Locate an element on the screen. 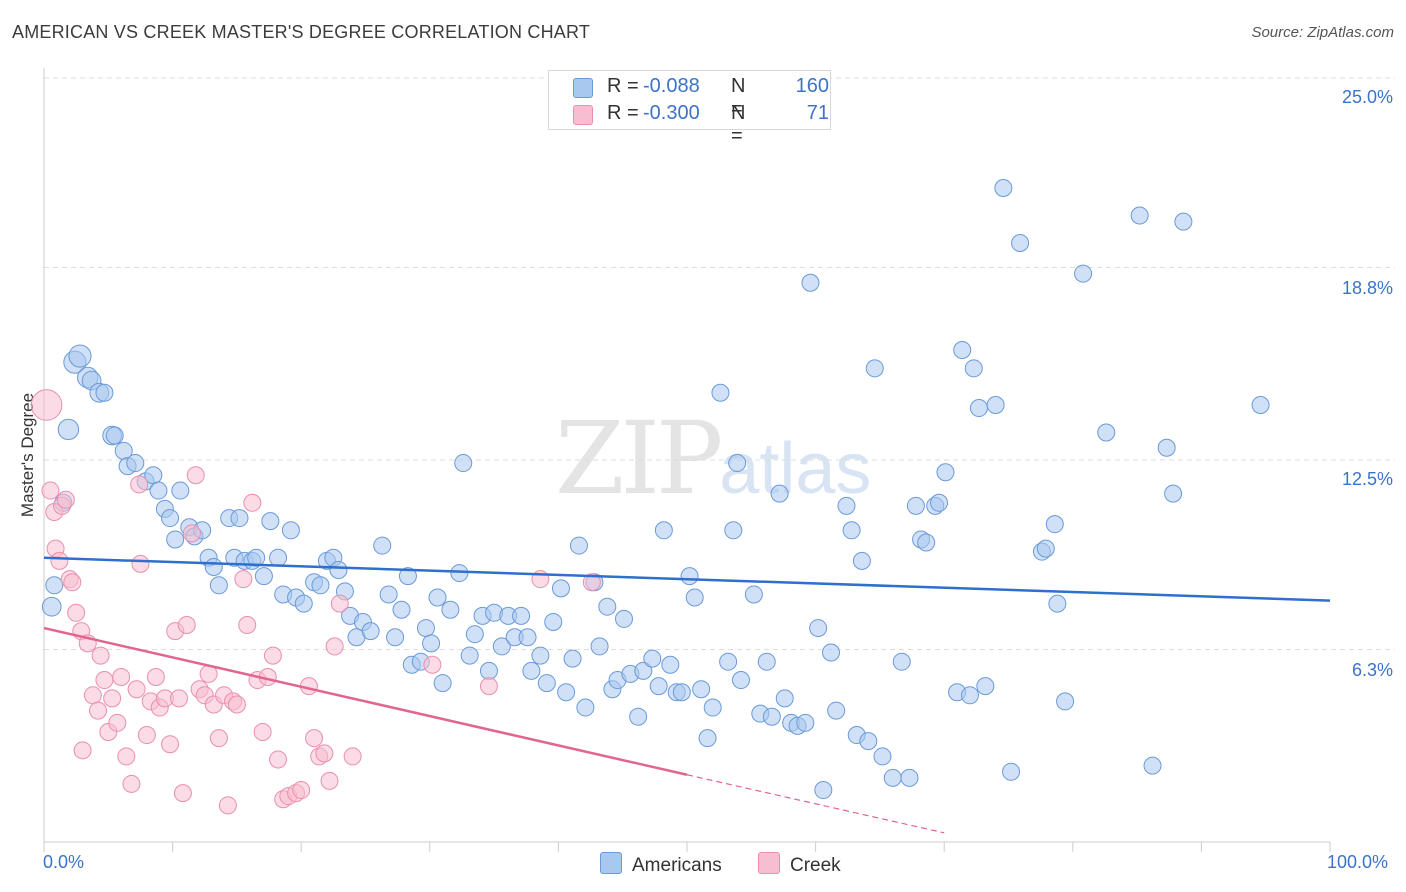 The width and height of the screenshot is (1406, 892). source-label: Source: ZipAtlas.com is located at coordinates (1322, 32).